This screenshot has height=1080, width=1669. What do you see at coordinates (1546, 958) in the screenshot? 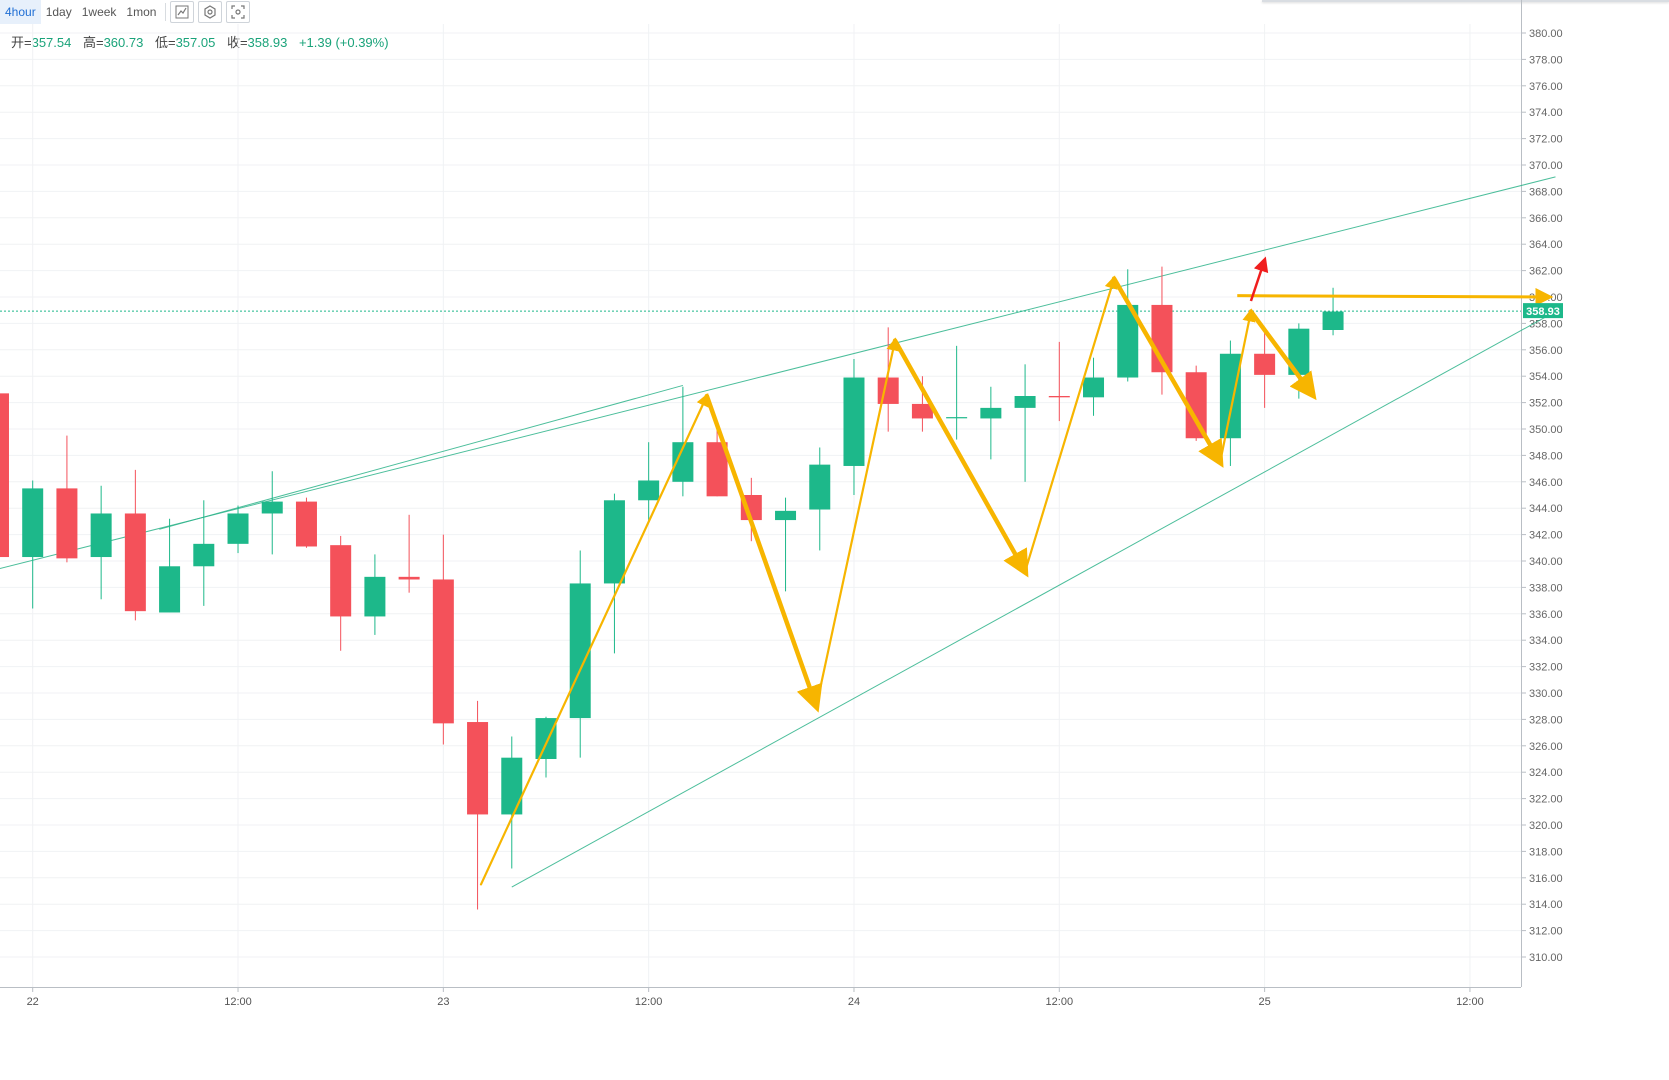
I see `y-tick-label: 310.00` at bounding box center [1546, 958].